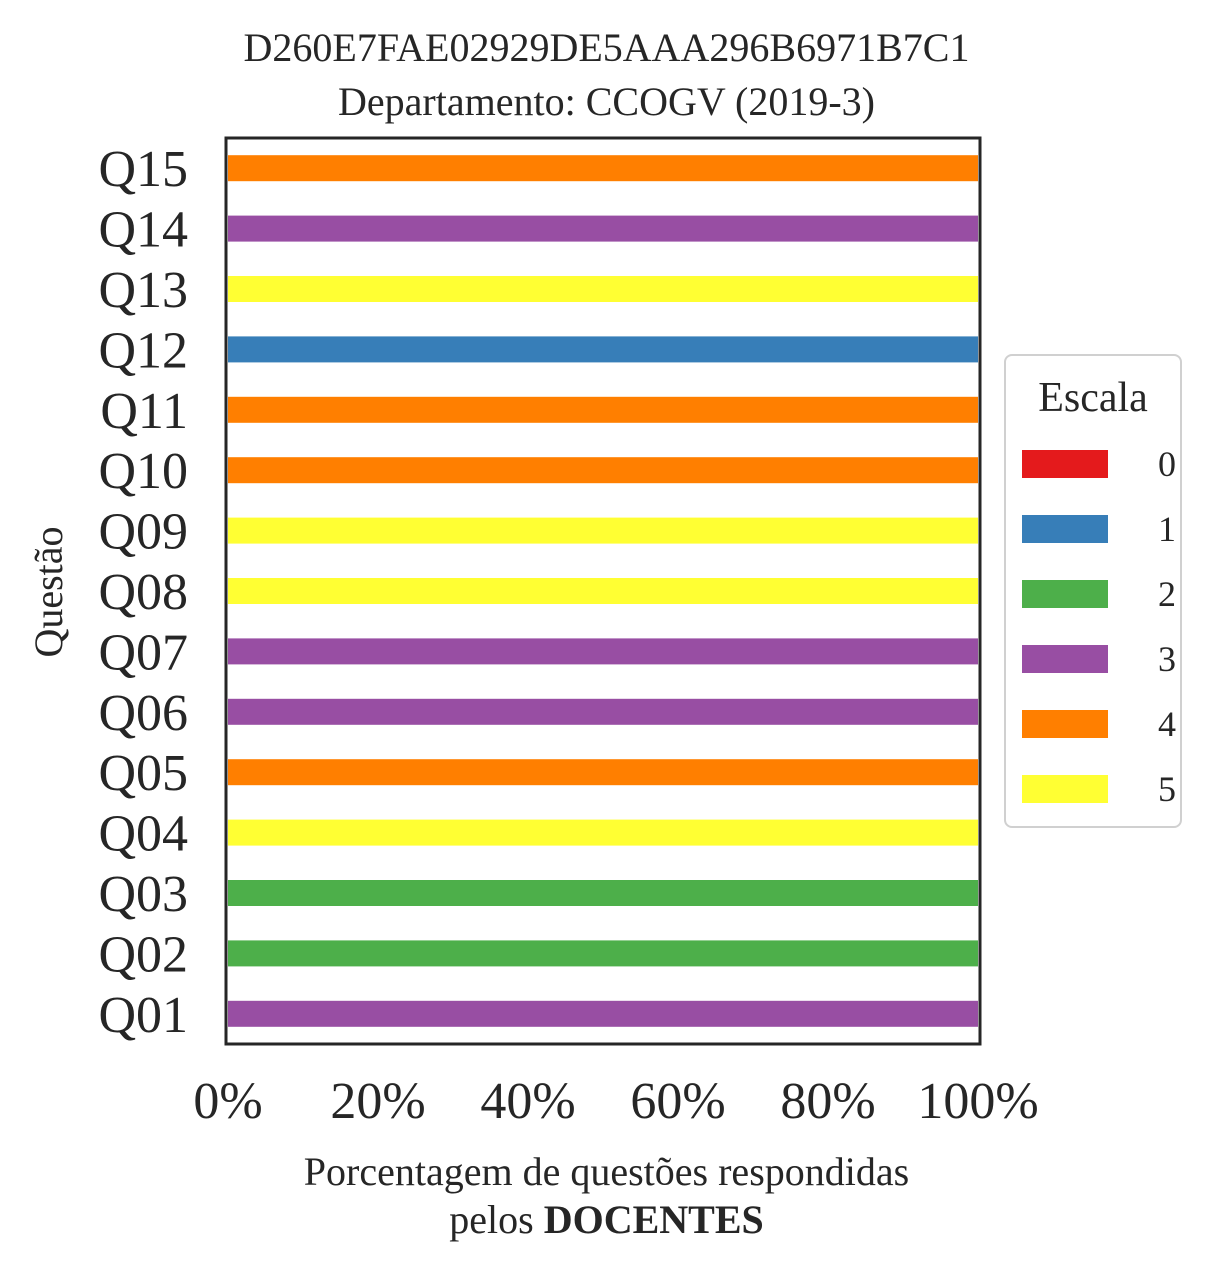 The height and width of the screenshot is (1275, 1213). Describe the element at coordinates (1093, 398) in the screenshot. I see `legend-title: Escala` at that location.